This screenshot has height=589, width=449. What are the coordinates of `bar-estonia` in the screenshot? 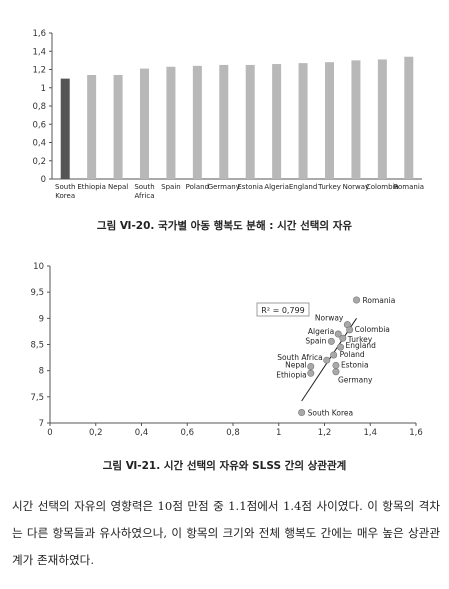 It's located at (250, 121).